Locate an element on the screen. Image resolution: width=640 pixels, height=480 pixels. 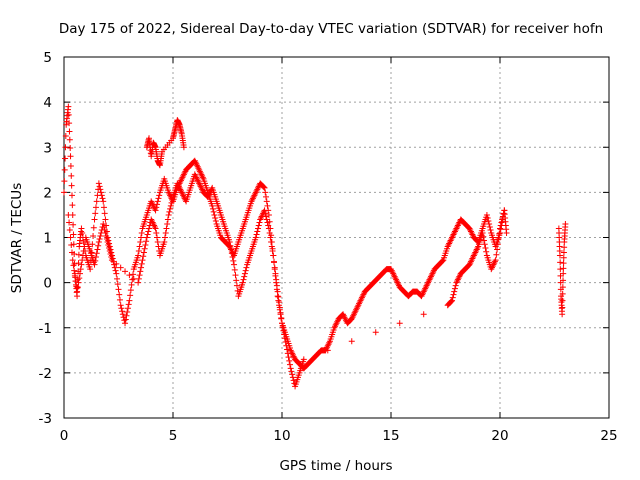
series-early-spikes is located at coordinates (165, 143).